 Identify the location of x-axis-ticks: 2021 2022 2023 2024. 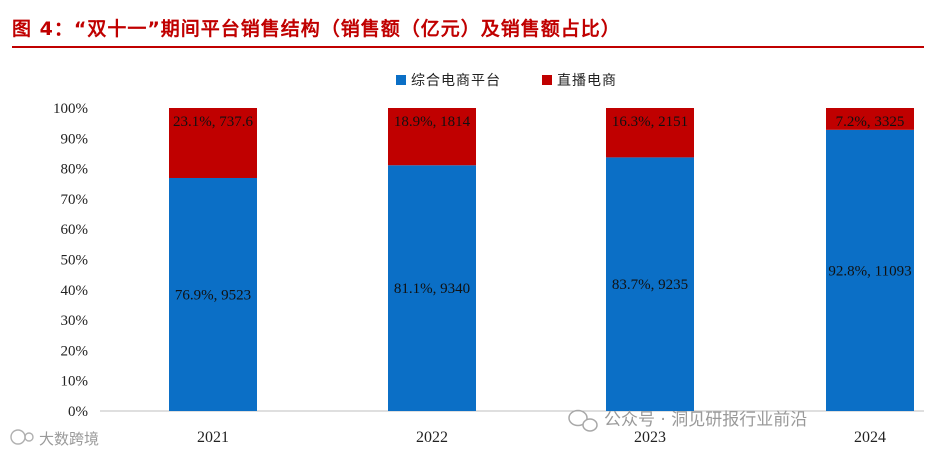
(541, 437).